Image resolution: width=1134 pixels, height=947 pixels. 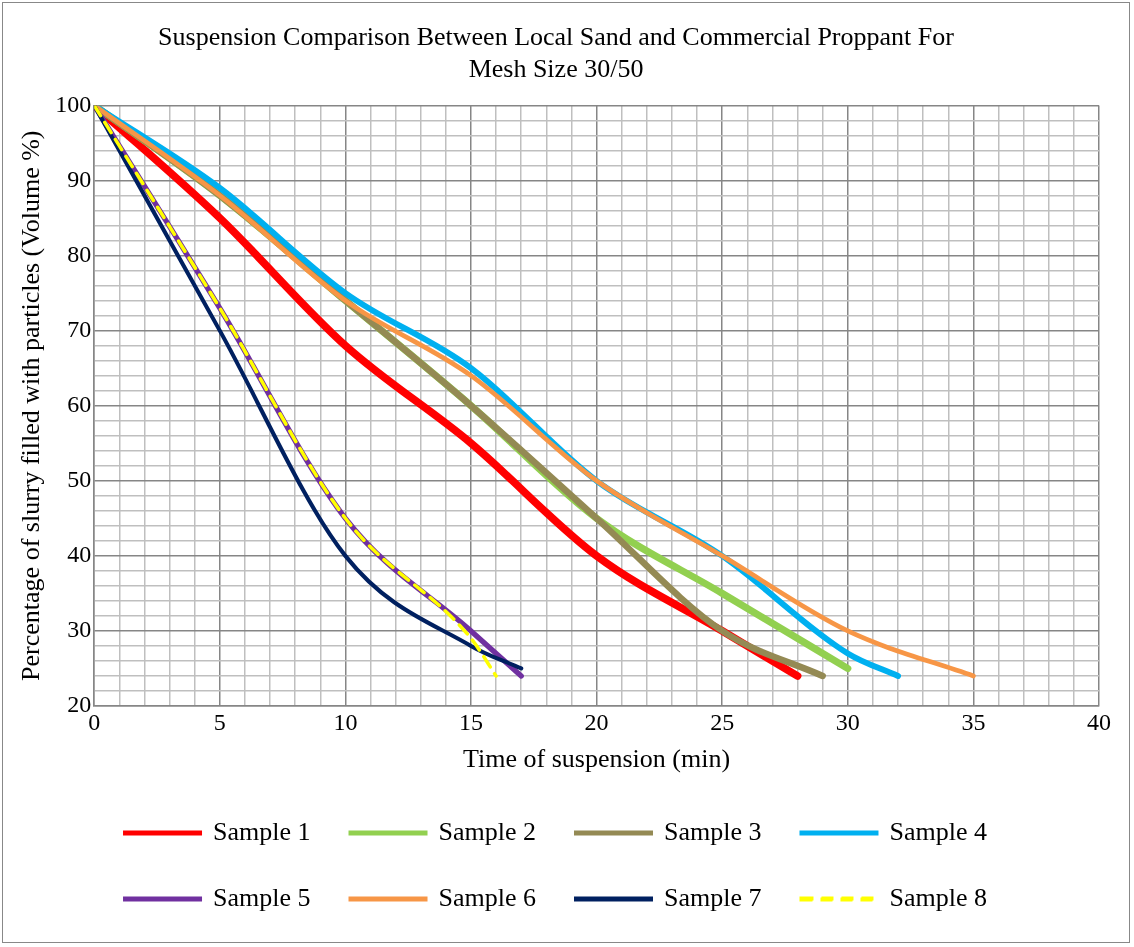 What do you see at coordinates (938, 831) in the screenshot?
I see `legend-label: Sample 4` at bounding box center [938, 831].